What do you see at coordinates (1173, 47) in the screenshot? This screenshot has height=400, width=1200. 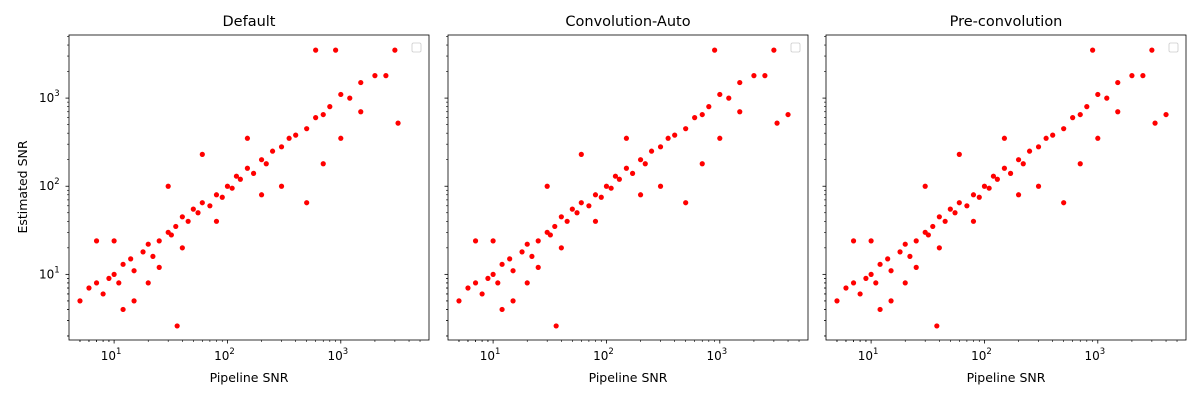 I see `legend-box` at bounding box center [1173, 47].